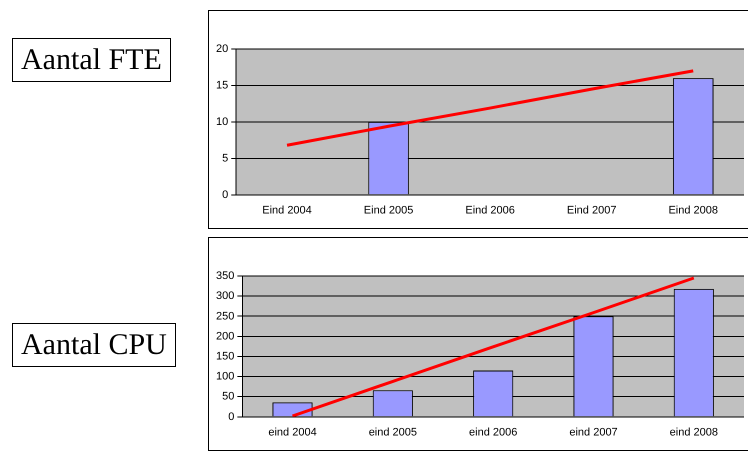 This screenshot has height=451, width=748. I want to click on x-tick-label: eind 2008, so click(694, 432).